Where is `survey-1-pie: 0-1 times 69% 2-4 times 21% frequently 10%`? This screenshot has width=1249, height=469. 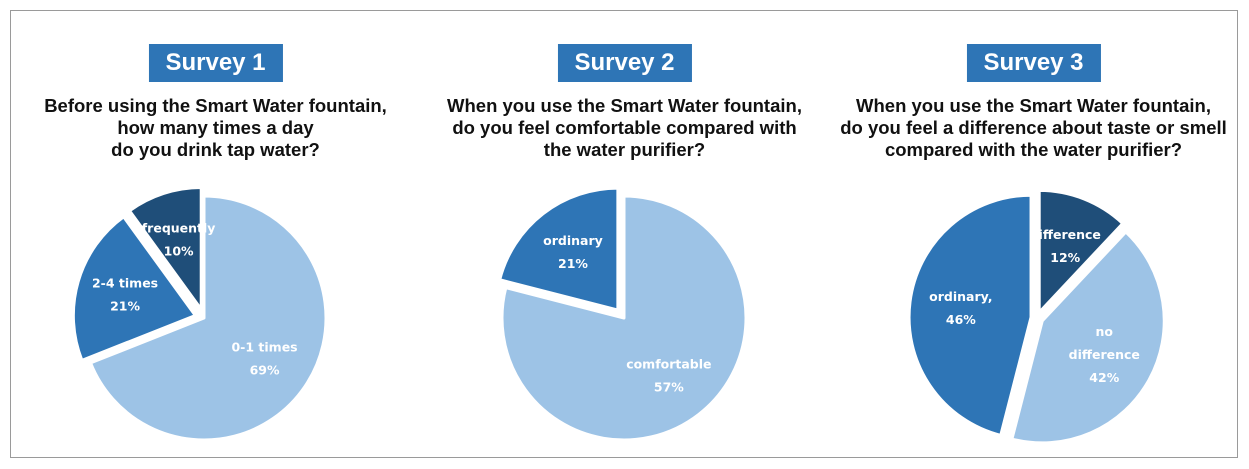
survey-1-pie: 0-1 times 69% 2-4 times 21% frequently 10% is located at coordinates (199, 313).